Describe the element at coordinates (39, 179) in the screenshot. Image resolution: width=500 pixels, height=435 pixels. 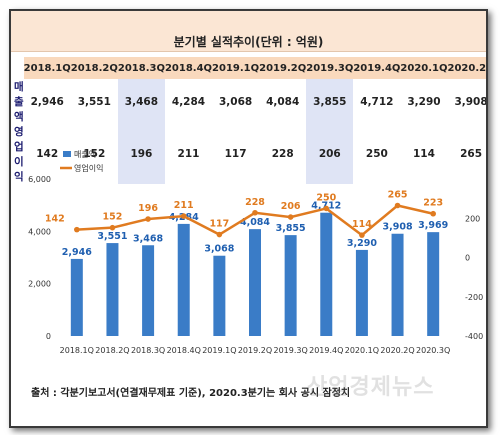
I see `y-left-tick-label: 6,000` at that location.